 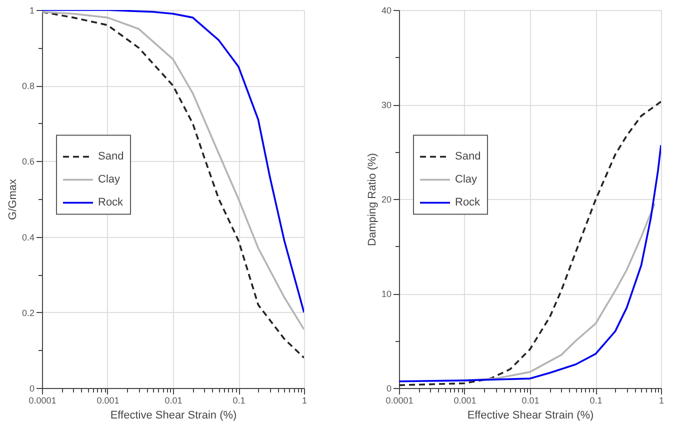 What do you see at coordinates (386, 105) in the screenshot?
I see `y-tick-label: 30` at bounding box center [386, 105].